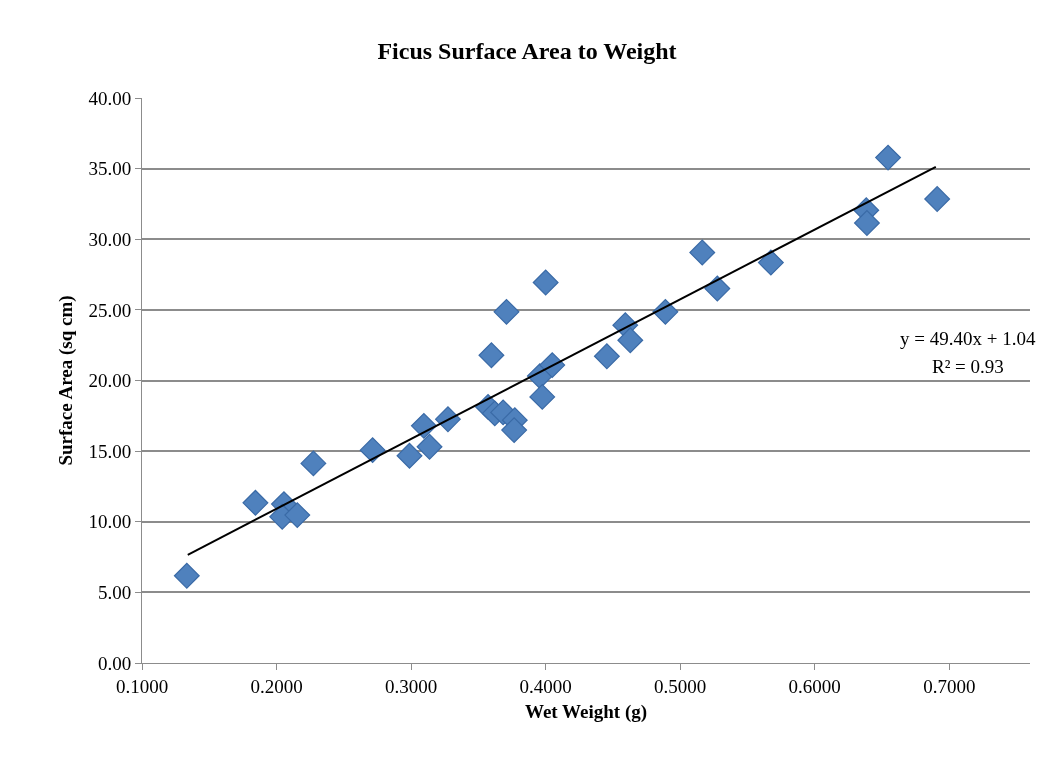  Describe the element at coordinates (276, 686) in the screenshot. I see `x-tick-label: 0.2000` at that location.